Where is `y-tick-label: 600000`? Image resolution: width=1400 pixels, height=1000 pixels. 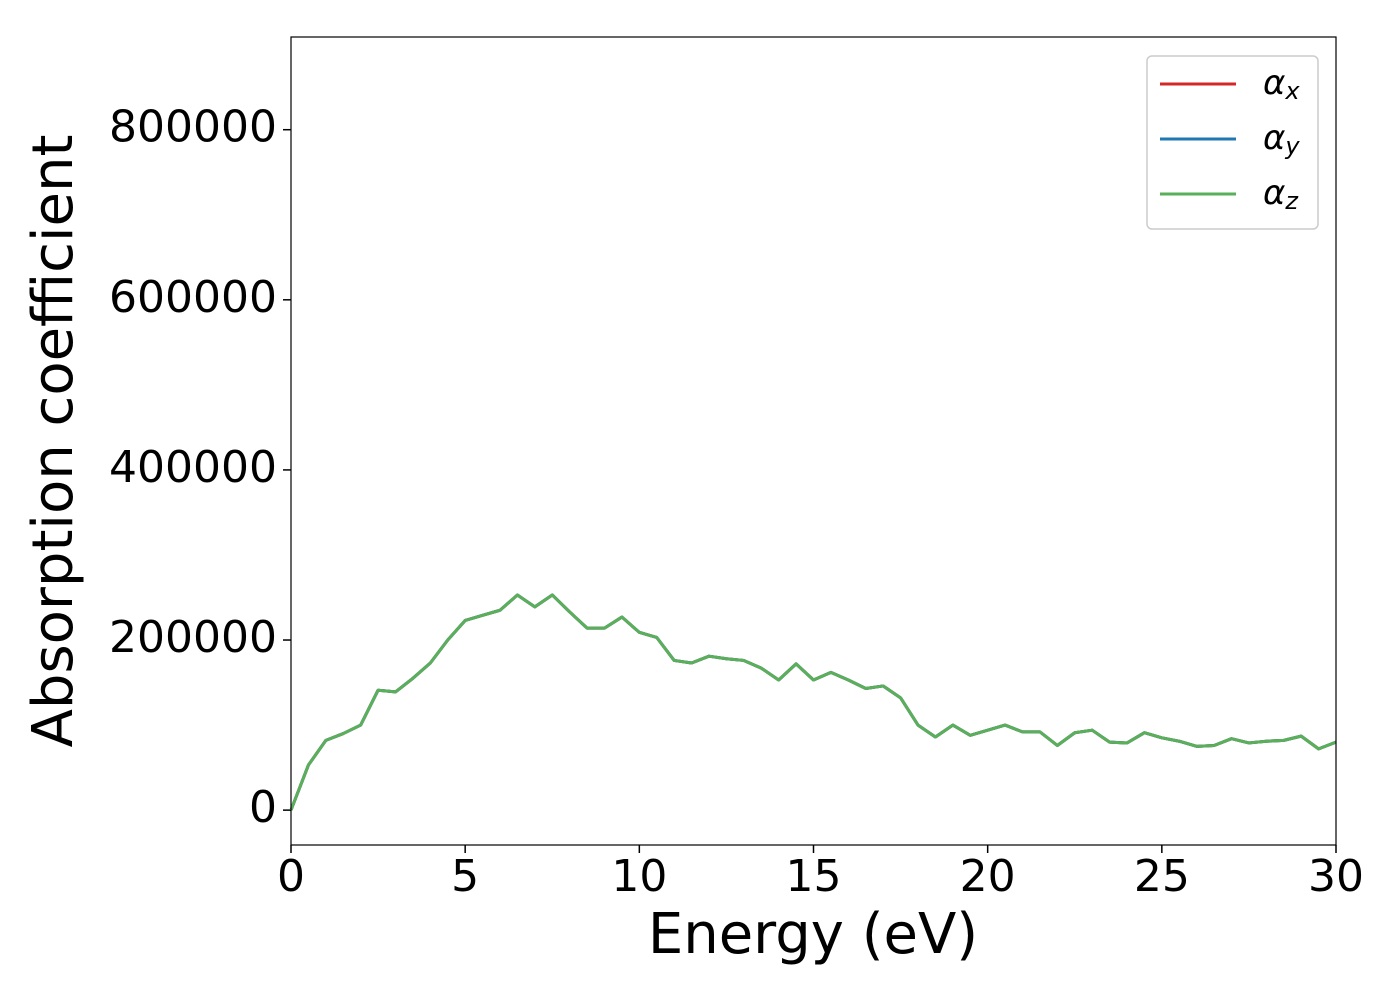 y-tick-label: 600000 is located at coordinates (193, 297).